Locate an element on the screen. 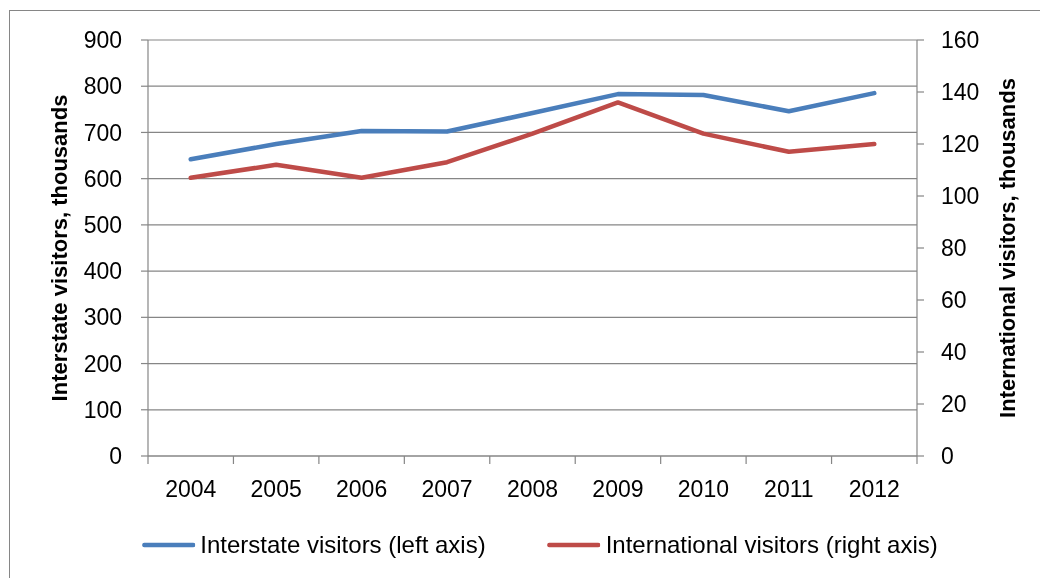  y-tick-label: 0 is located at coordinates (115, 456).